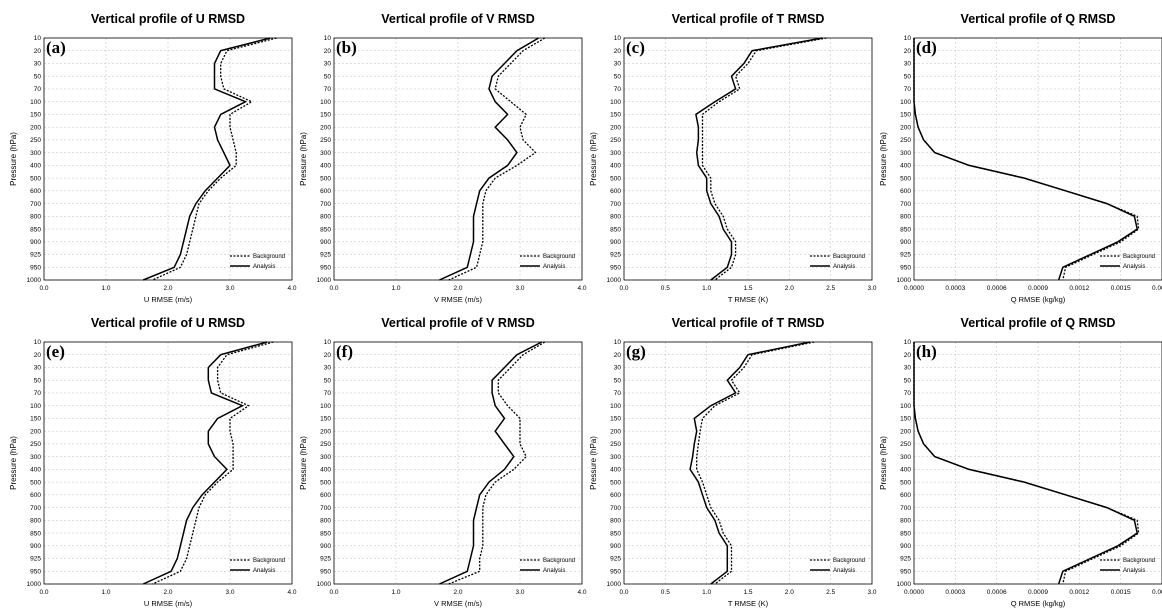 The height and width of the screenshot is (615, 1162). Describe the element at coordinates (789, 592) in the screenshot. I see `x-tick-label: 2.0` at that location.